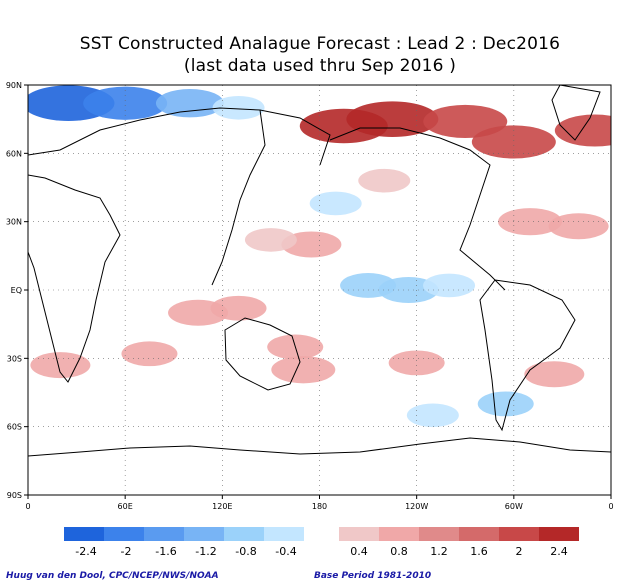 This screenshot has height=584, width=640. Describe the element at coordinates (112, 576) in the screenshot. I see `credit-text: Huug van den Dool, CPC/NCEP/NWS/NOAA` at that location.